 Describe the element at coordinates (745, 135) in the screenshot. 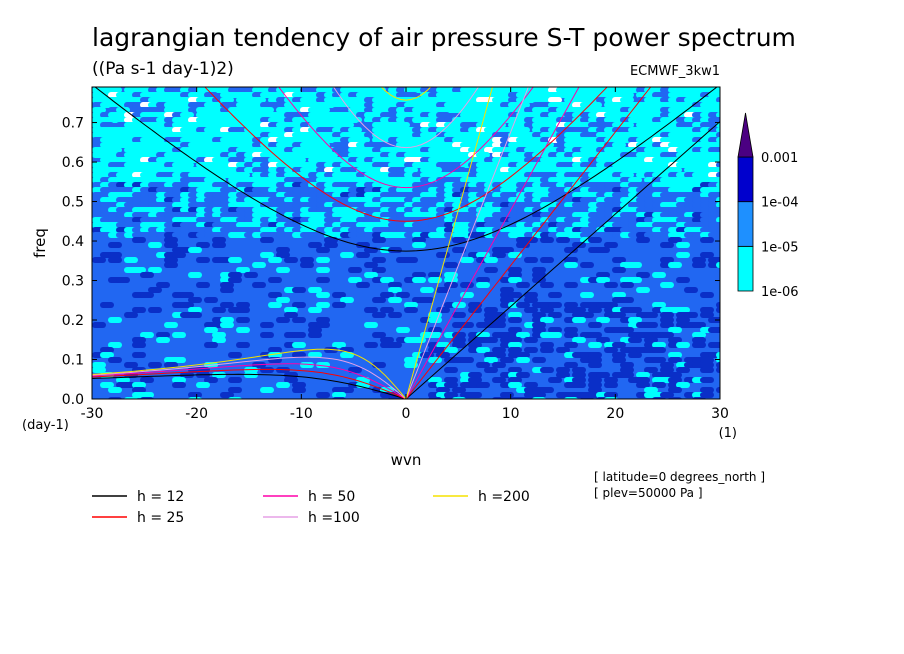

I see `colorbar-extend-triangle` at that location.